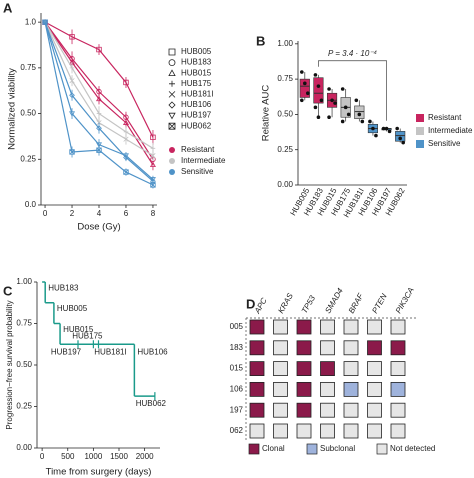 The height and width of the screenshot is (478, 474). Describe the element at coordinates (72, 308) in the screenshot. I see `event-label: HUB005` at that location.